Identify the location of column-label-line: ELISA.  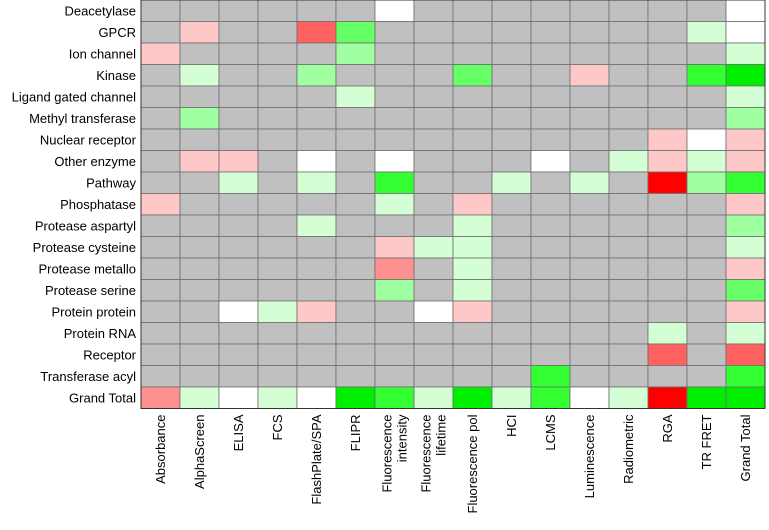
(238, 432).